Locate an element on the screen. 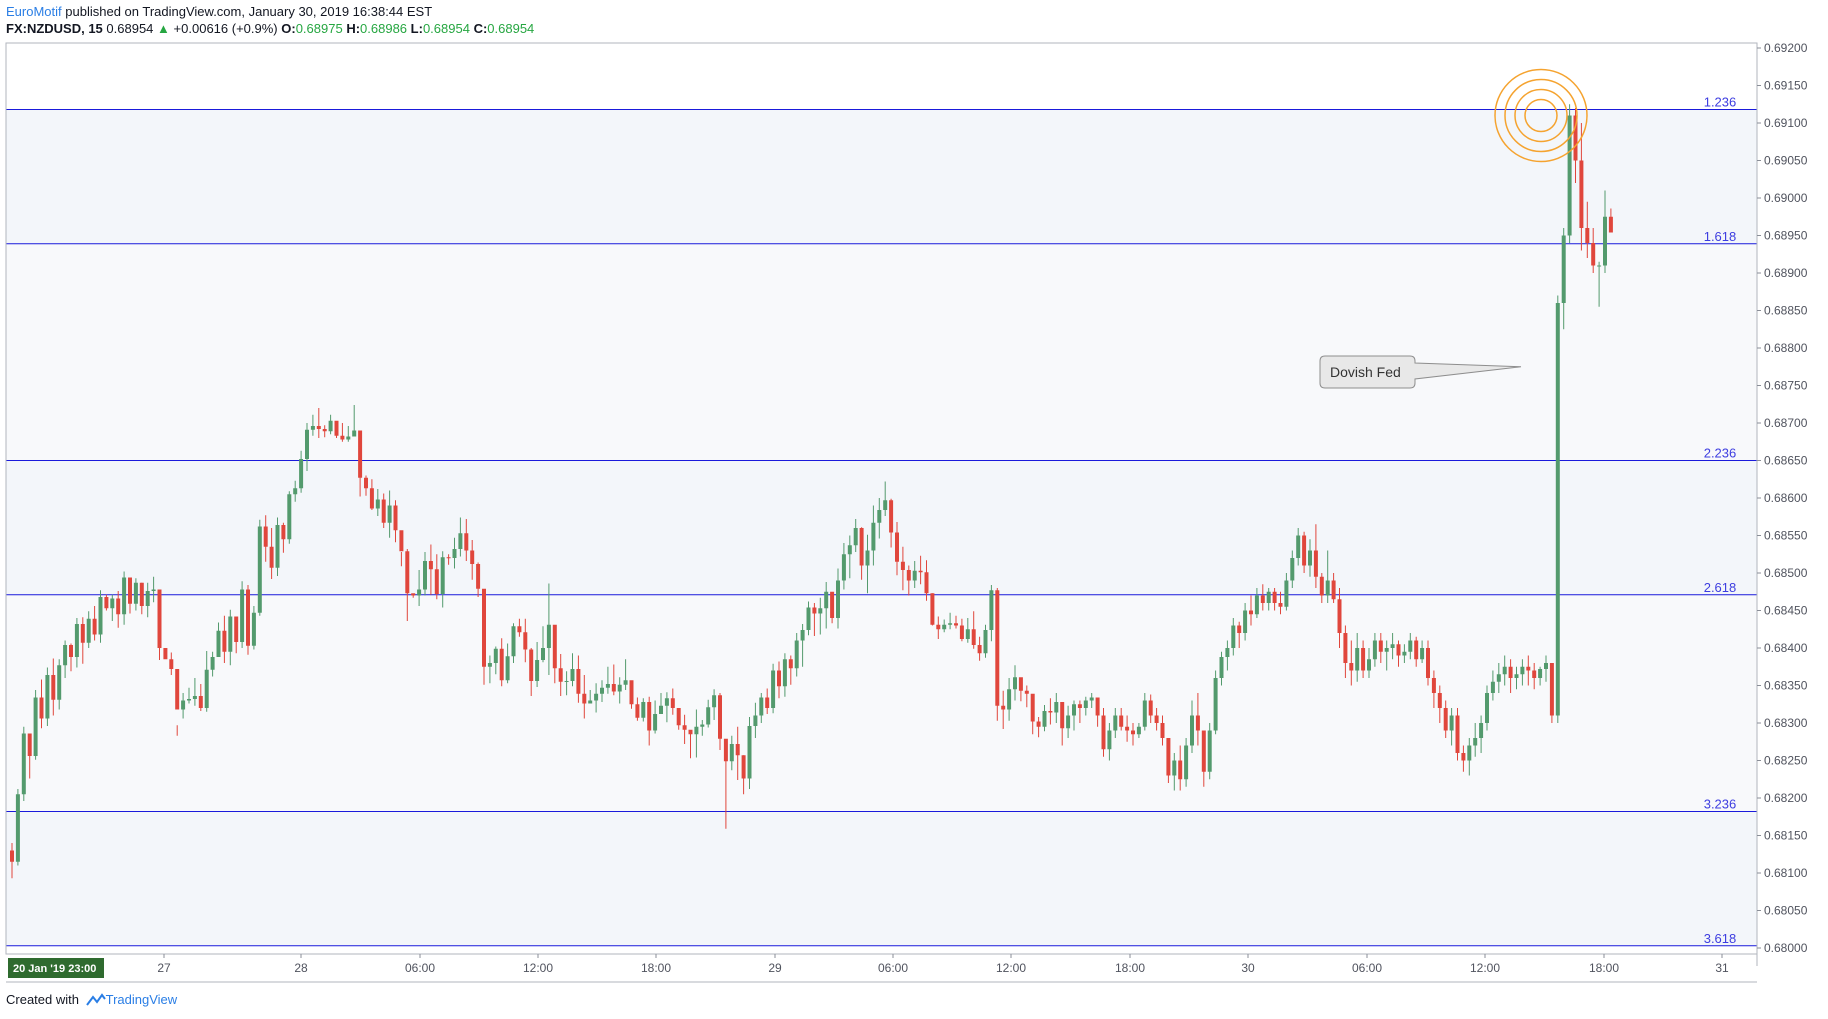 The width and height of the screenshot is (1828, 1019). footer: Created with TradingView is located at coordinates (91, 999).